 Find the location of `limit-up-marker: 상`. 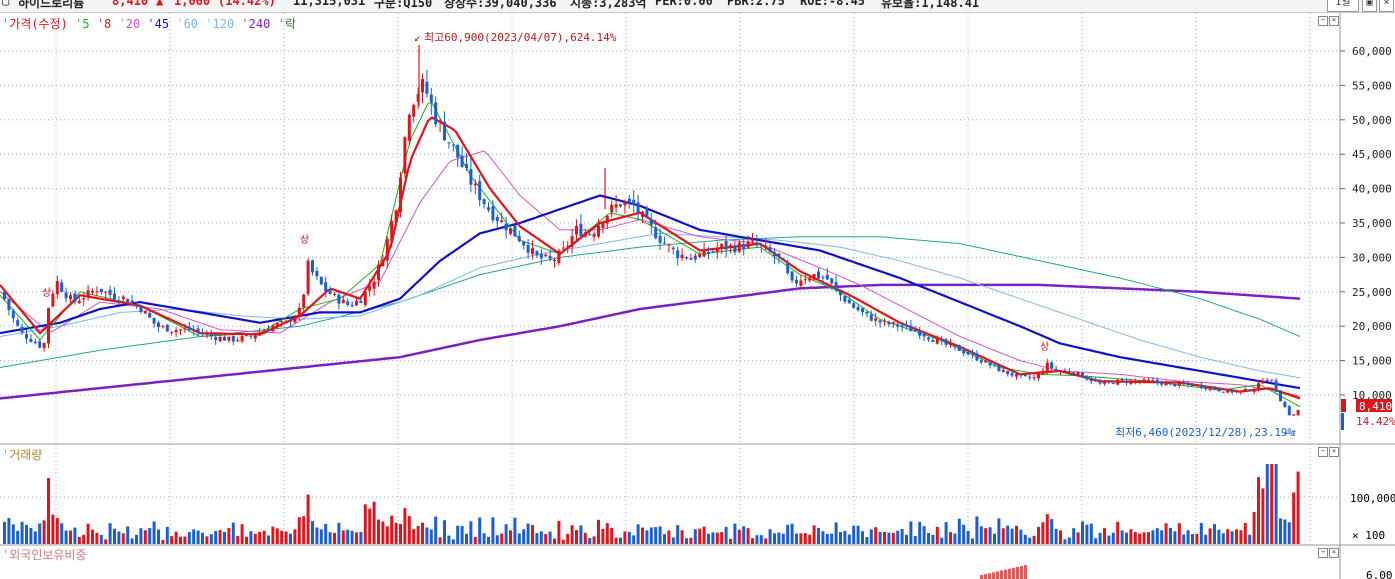

limit-up-marker: 상 is located at coordinates (46, 293).